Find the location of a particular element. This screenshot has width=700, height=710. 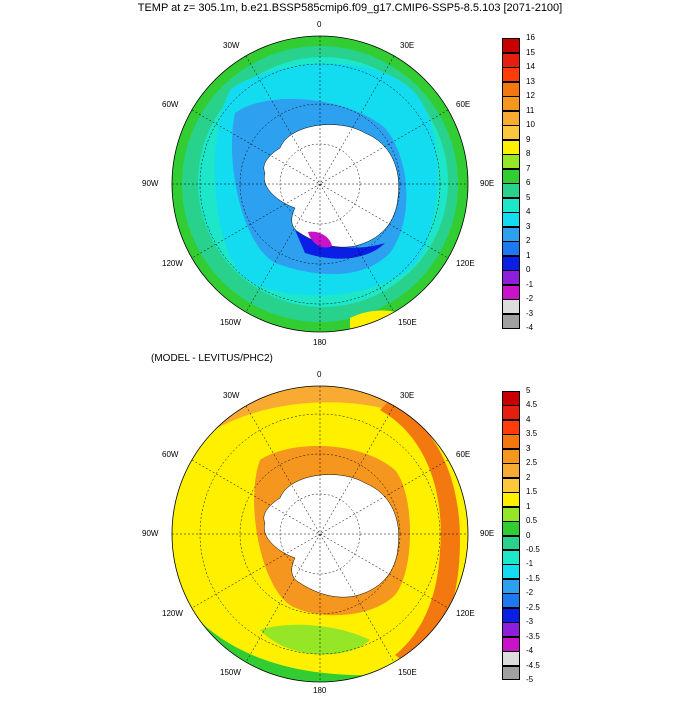

bottom-subtitle: (MODEL - LEVITUS/PHC2) is located at coordinates (212, 358).